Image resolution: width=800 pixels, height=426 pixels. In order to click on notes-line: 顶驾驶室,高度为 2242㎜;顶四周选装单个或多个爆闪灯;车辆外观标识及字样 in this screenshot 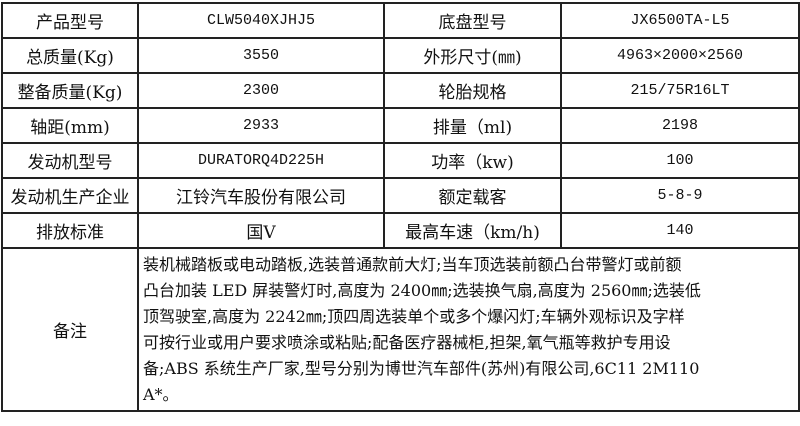, I will do `click(414, 316)`.